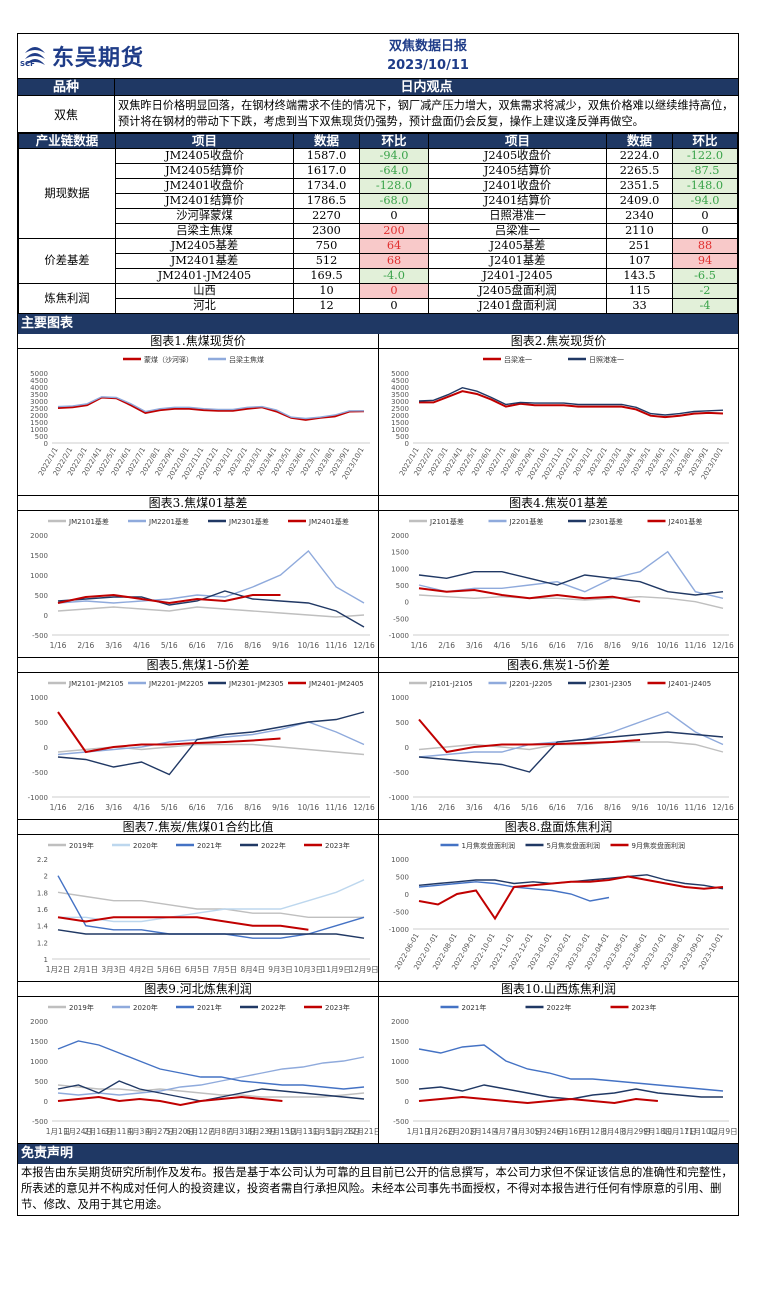  Describe the element at coordinates (197, 969) in the screenshot. I see `x-tick-label: 6月5日` at that location.